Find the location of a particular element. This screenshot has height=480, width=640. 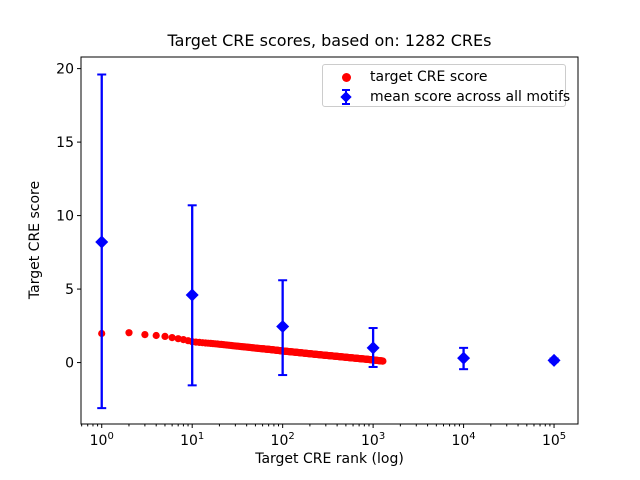

x-tick-label: 10³ is located at coordinates (373, 440).